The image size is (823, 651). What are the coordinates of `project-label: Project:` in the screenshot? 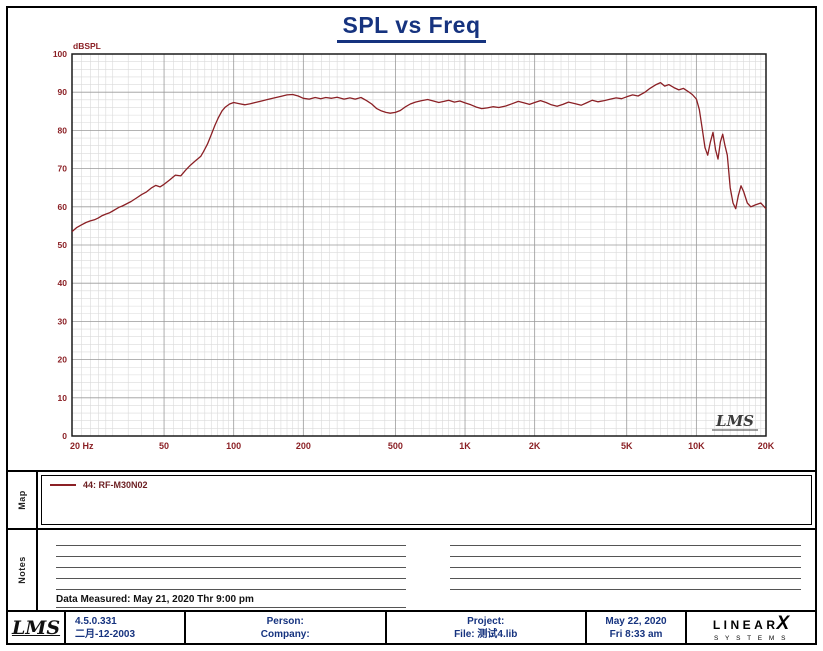 It's located at (486, 621).